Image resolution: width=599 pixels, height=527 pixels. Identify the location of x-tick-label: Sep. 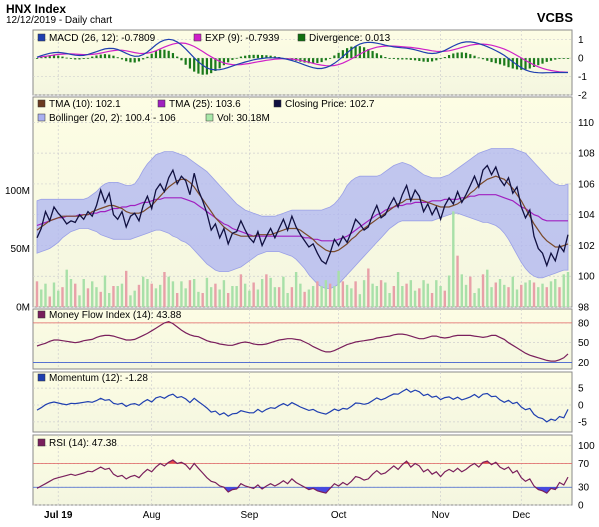
(250, 515).